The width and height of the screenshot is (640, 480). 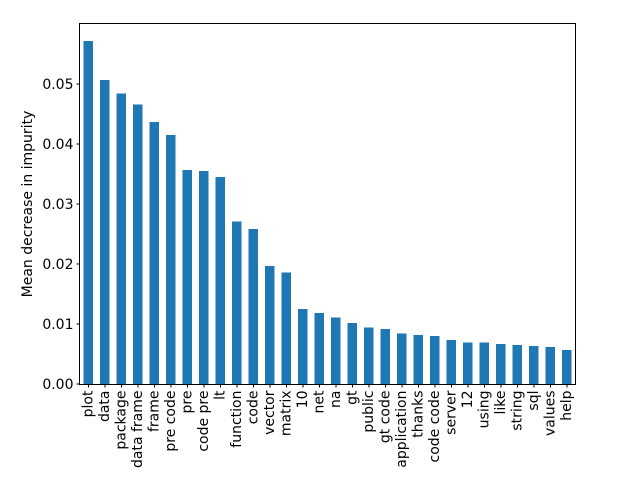 I want to click on x-tick-label: 12, so click(x=468, y=400).